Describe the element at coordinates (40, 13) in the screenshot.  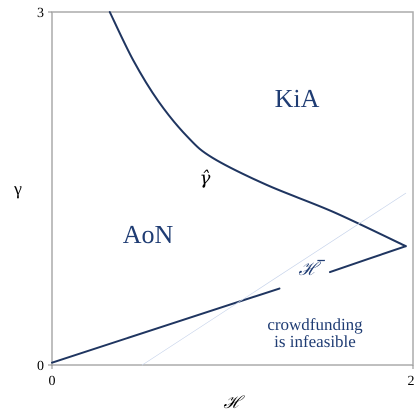
I see `y-tick-label: 3` at that location.